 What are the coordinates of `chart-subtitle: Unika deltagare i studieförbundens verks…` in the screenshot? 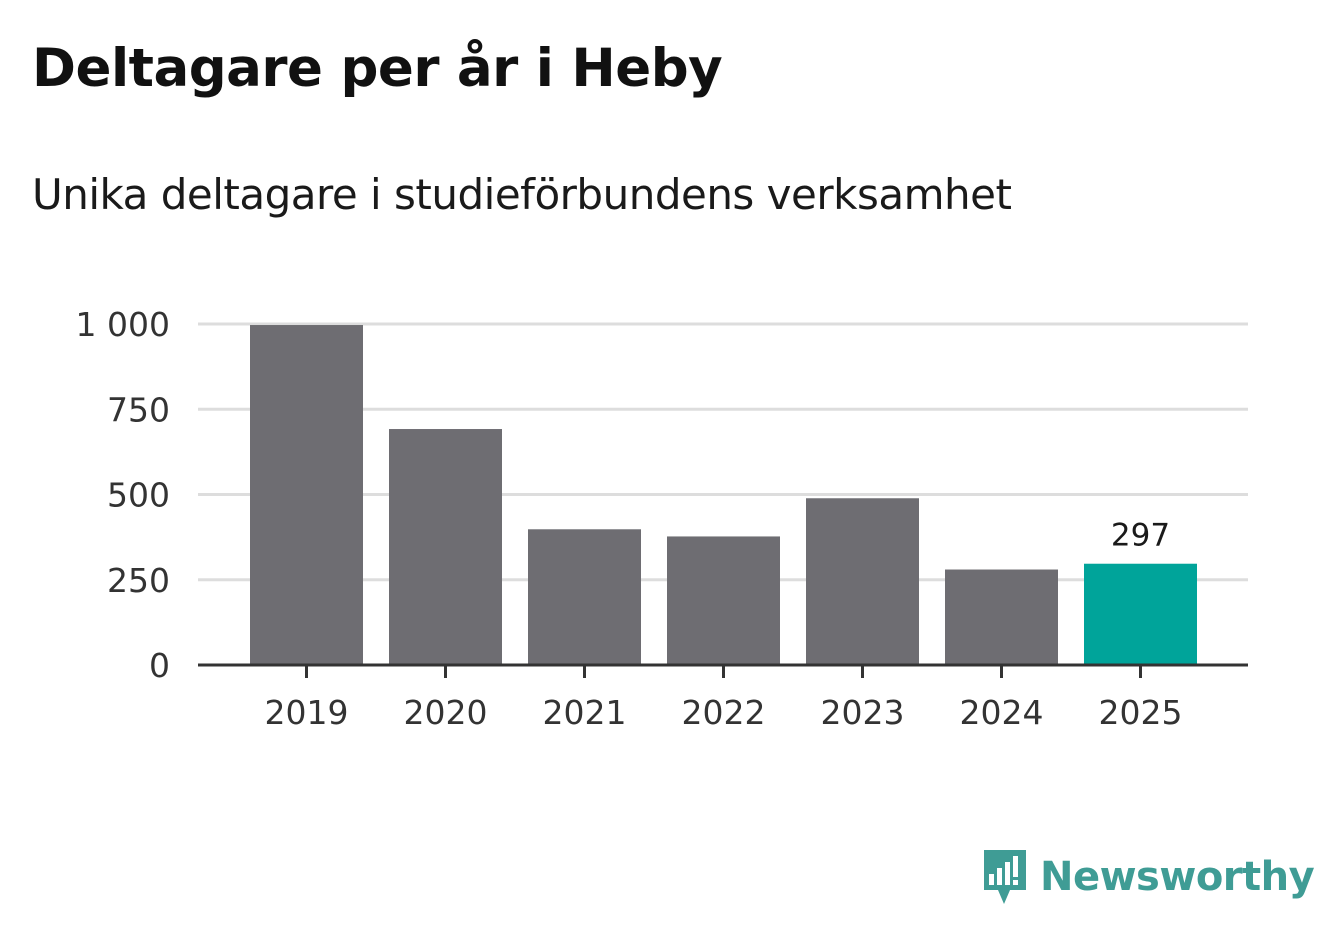 It's located at (522, 194).